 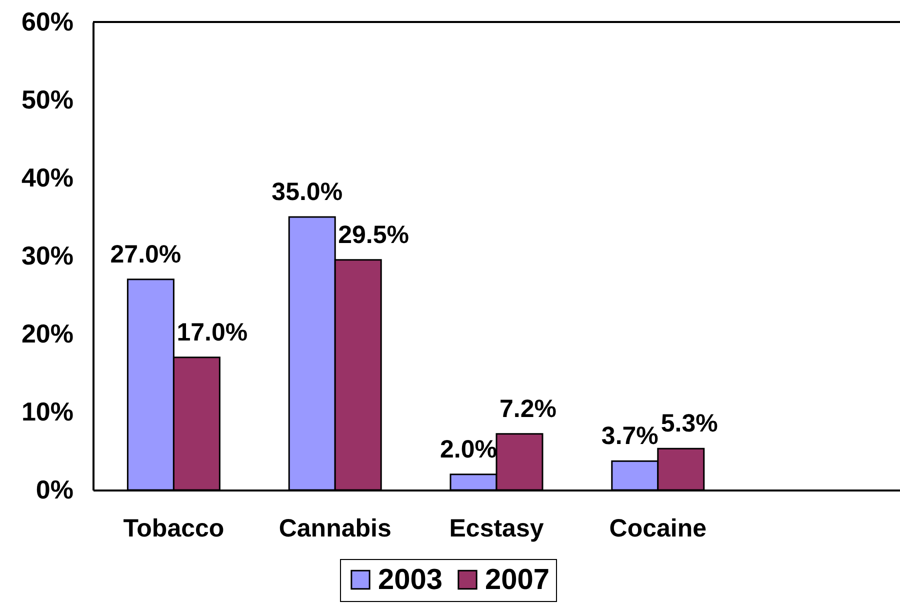 What do you see at coordinates (212, 332) in the screenshot?
I see `data-label: 17.0%` at bounding box center [212, 332].